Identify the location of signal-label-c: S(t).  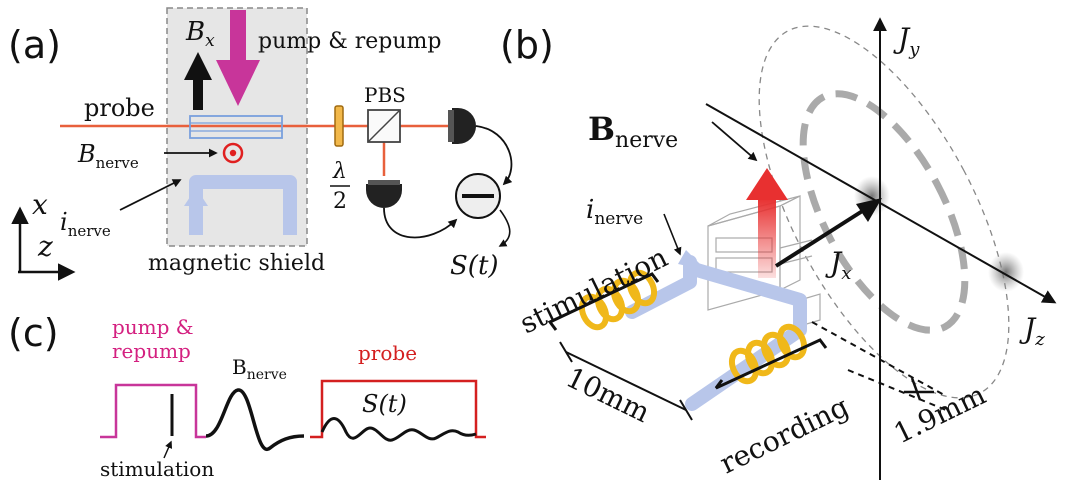
(384, 404).